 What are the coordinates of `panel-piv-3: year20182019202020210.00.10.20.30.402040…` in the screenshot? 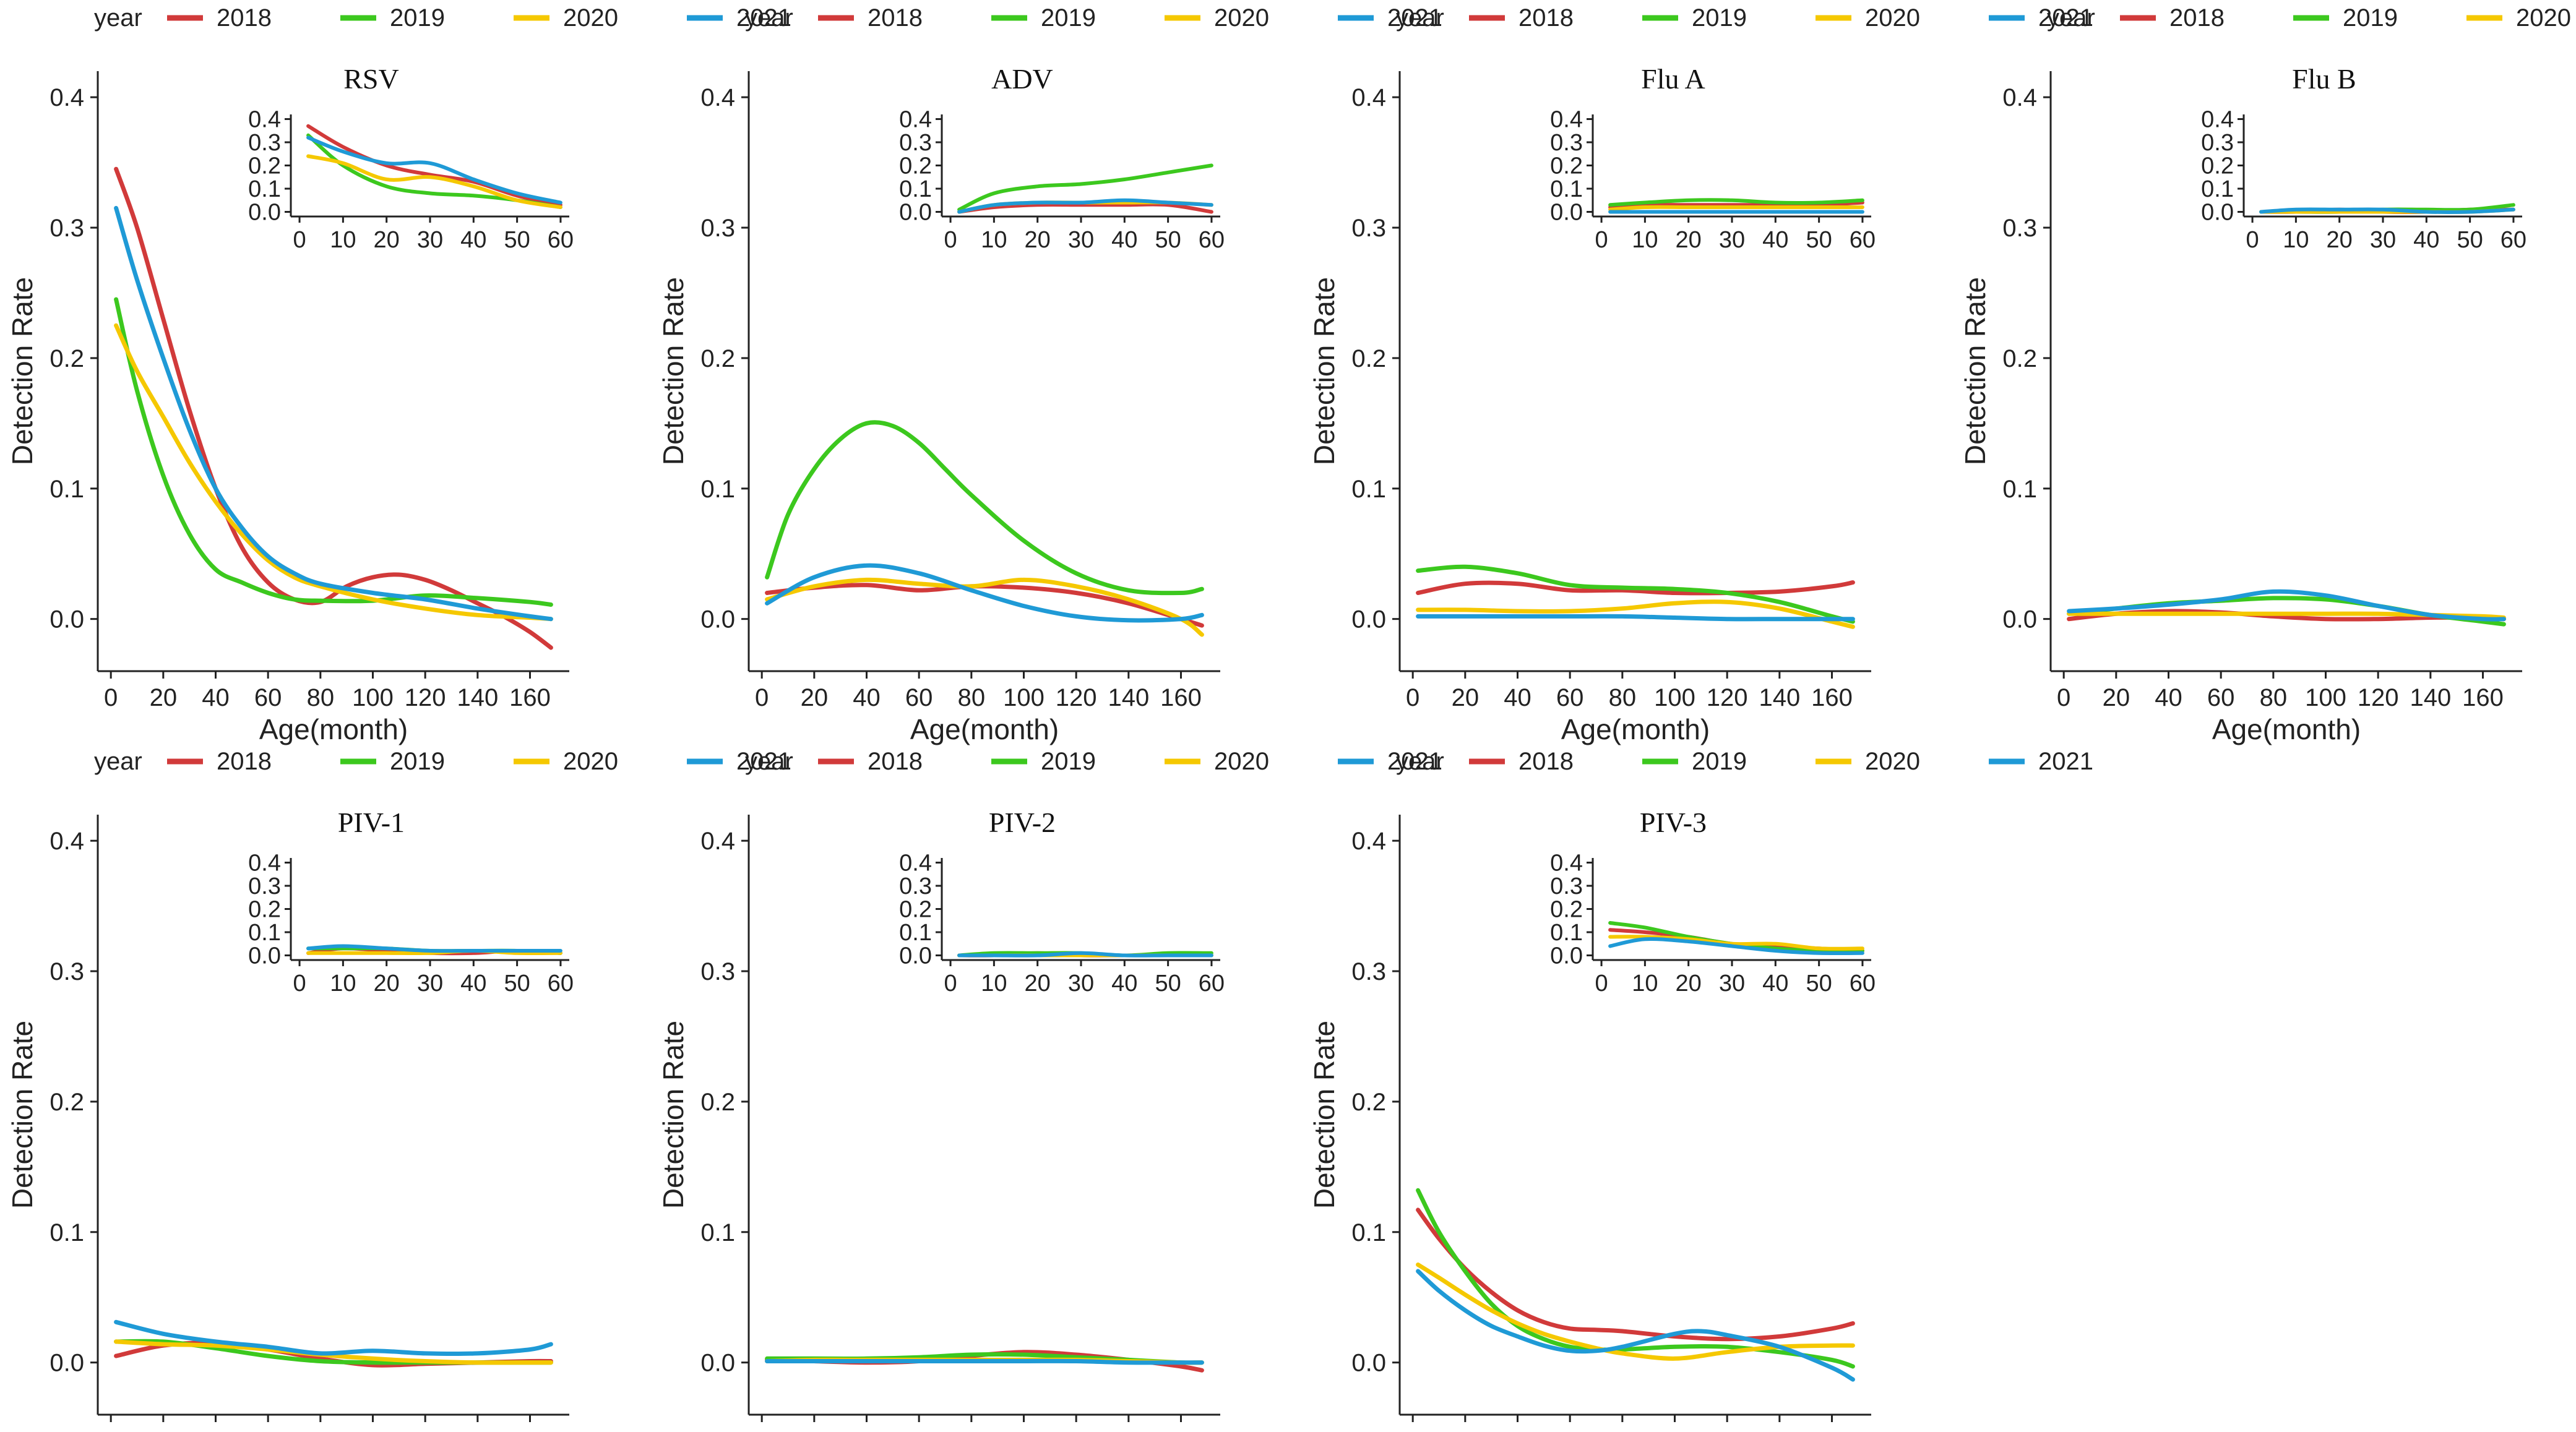 It's located at (1700, 1090).